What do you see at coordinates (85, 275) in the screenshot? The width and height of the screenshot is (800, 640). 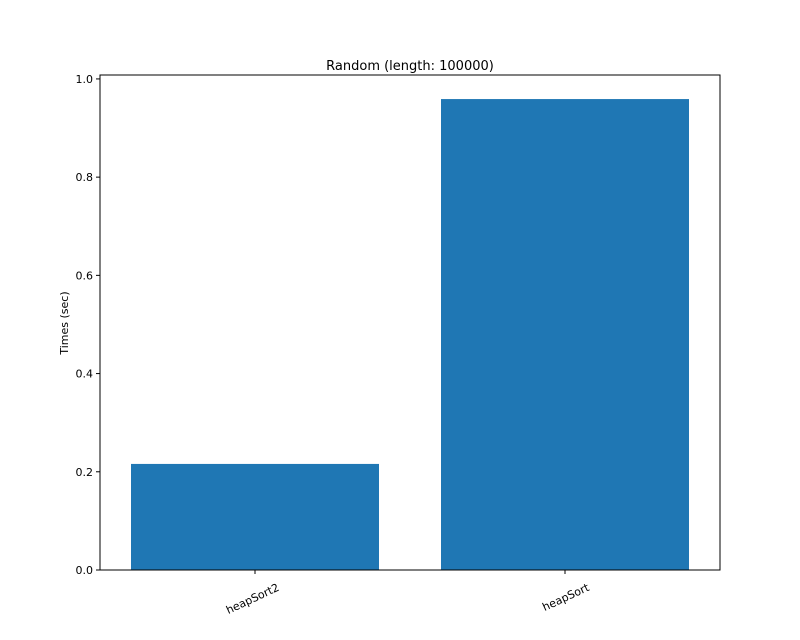 I see `y-tick-label: 0.6` at bounding box center [85, 275].